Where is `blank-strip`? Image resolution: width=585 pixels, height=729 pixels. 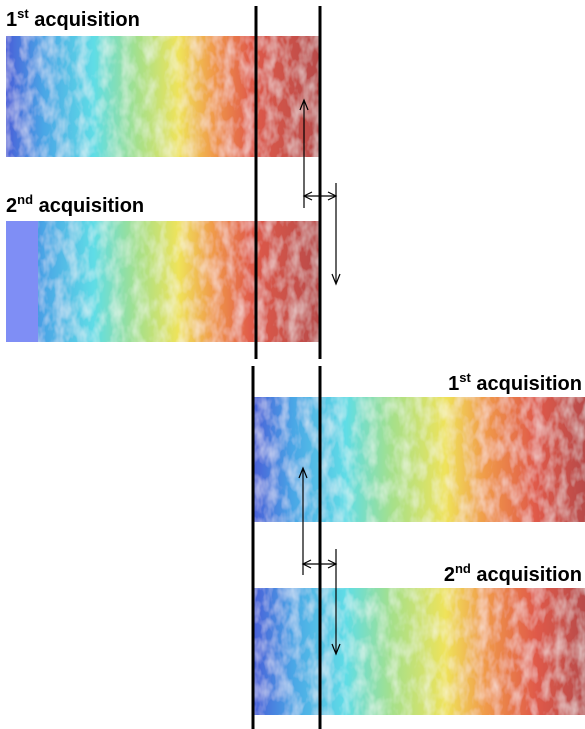
blank-strip is located at coordinates (22, 281).